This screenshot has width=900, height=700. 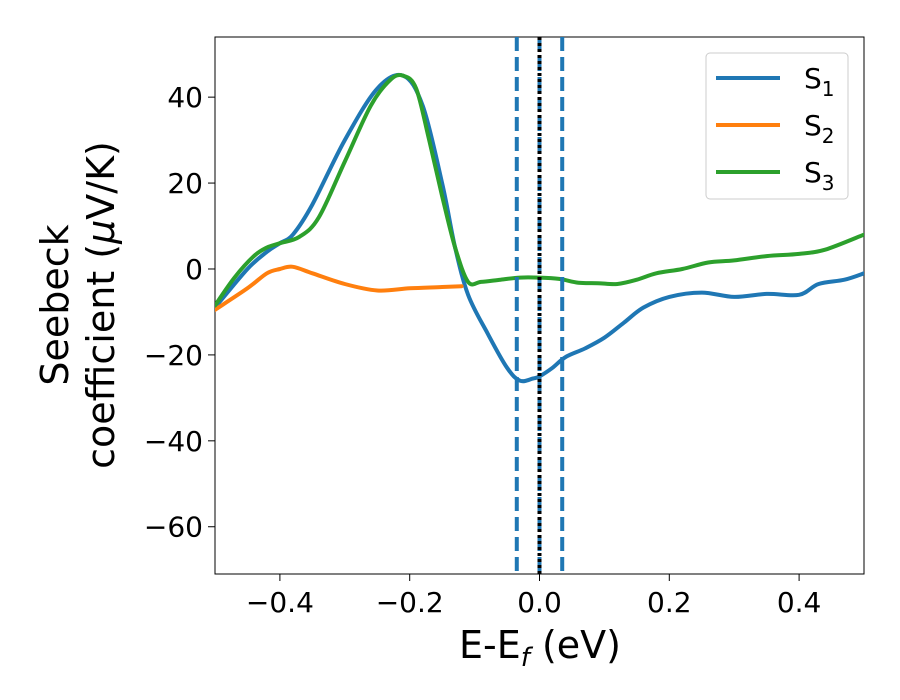 What do you see at coordinates (78, 305) in the screenshot?
I see `y-axis-label: Seebeck coefficient (μV/K)` at bounding box center [78, 305].